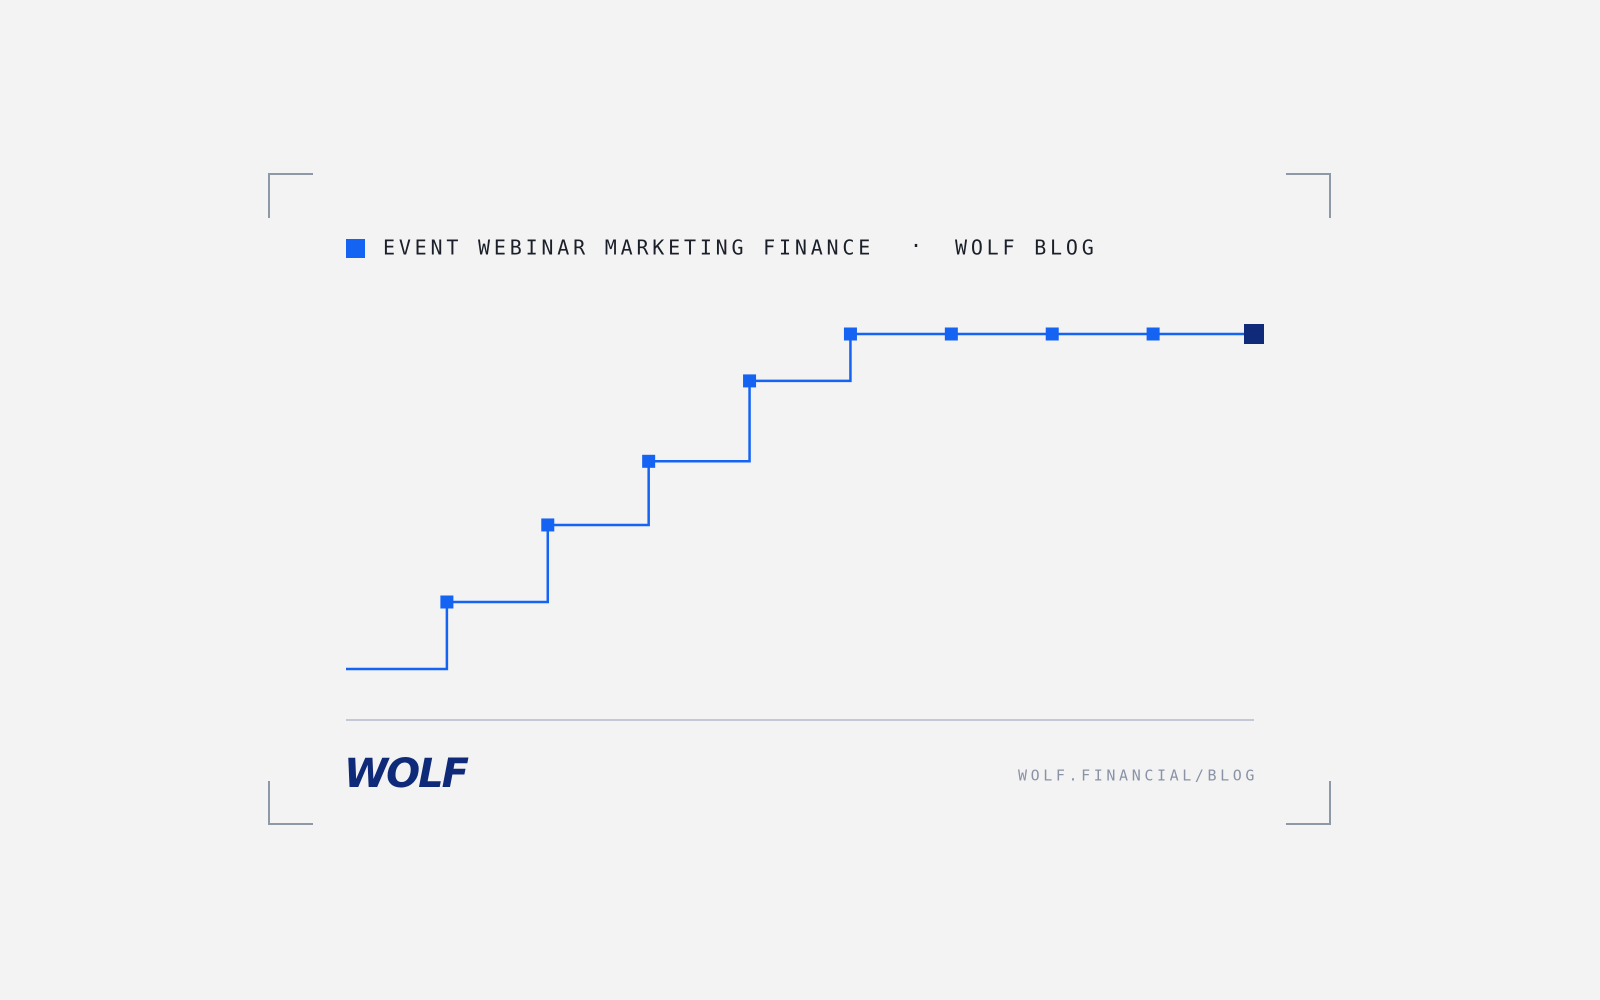 The image size is (1600, 1000). Describe the element at coordinates (406, 774) in the screenshot. I see `logo: WOLF` at that location.